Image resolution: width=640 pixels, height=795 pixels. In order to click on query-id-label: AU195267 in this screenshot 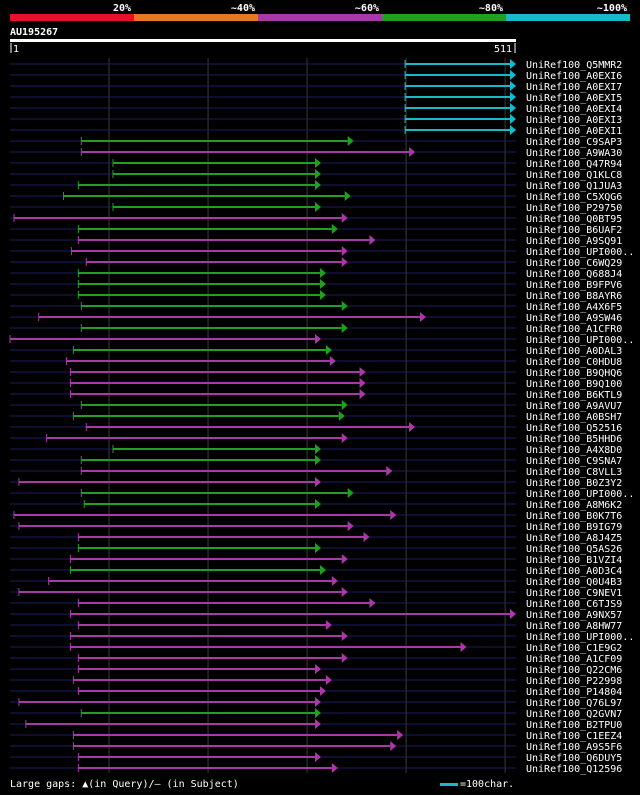, I will do `click(34, 32)`.